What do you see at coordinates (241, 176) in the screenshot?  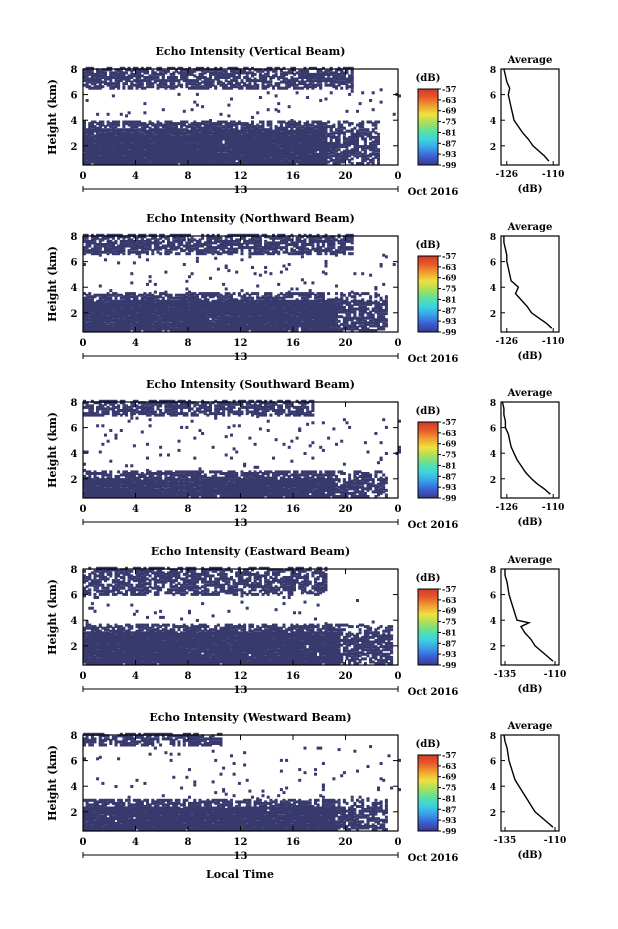 I see `x-tick-label: 12` at bounding box center [241, 176].